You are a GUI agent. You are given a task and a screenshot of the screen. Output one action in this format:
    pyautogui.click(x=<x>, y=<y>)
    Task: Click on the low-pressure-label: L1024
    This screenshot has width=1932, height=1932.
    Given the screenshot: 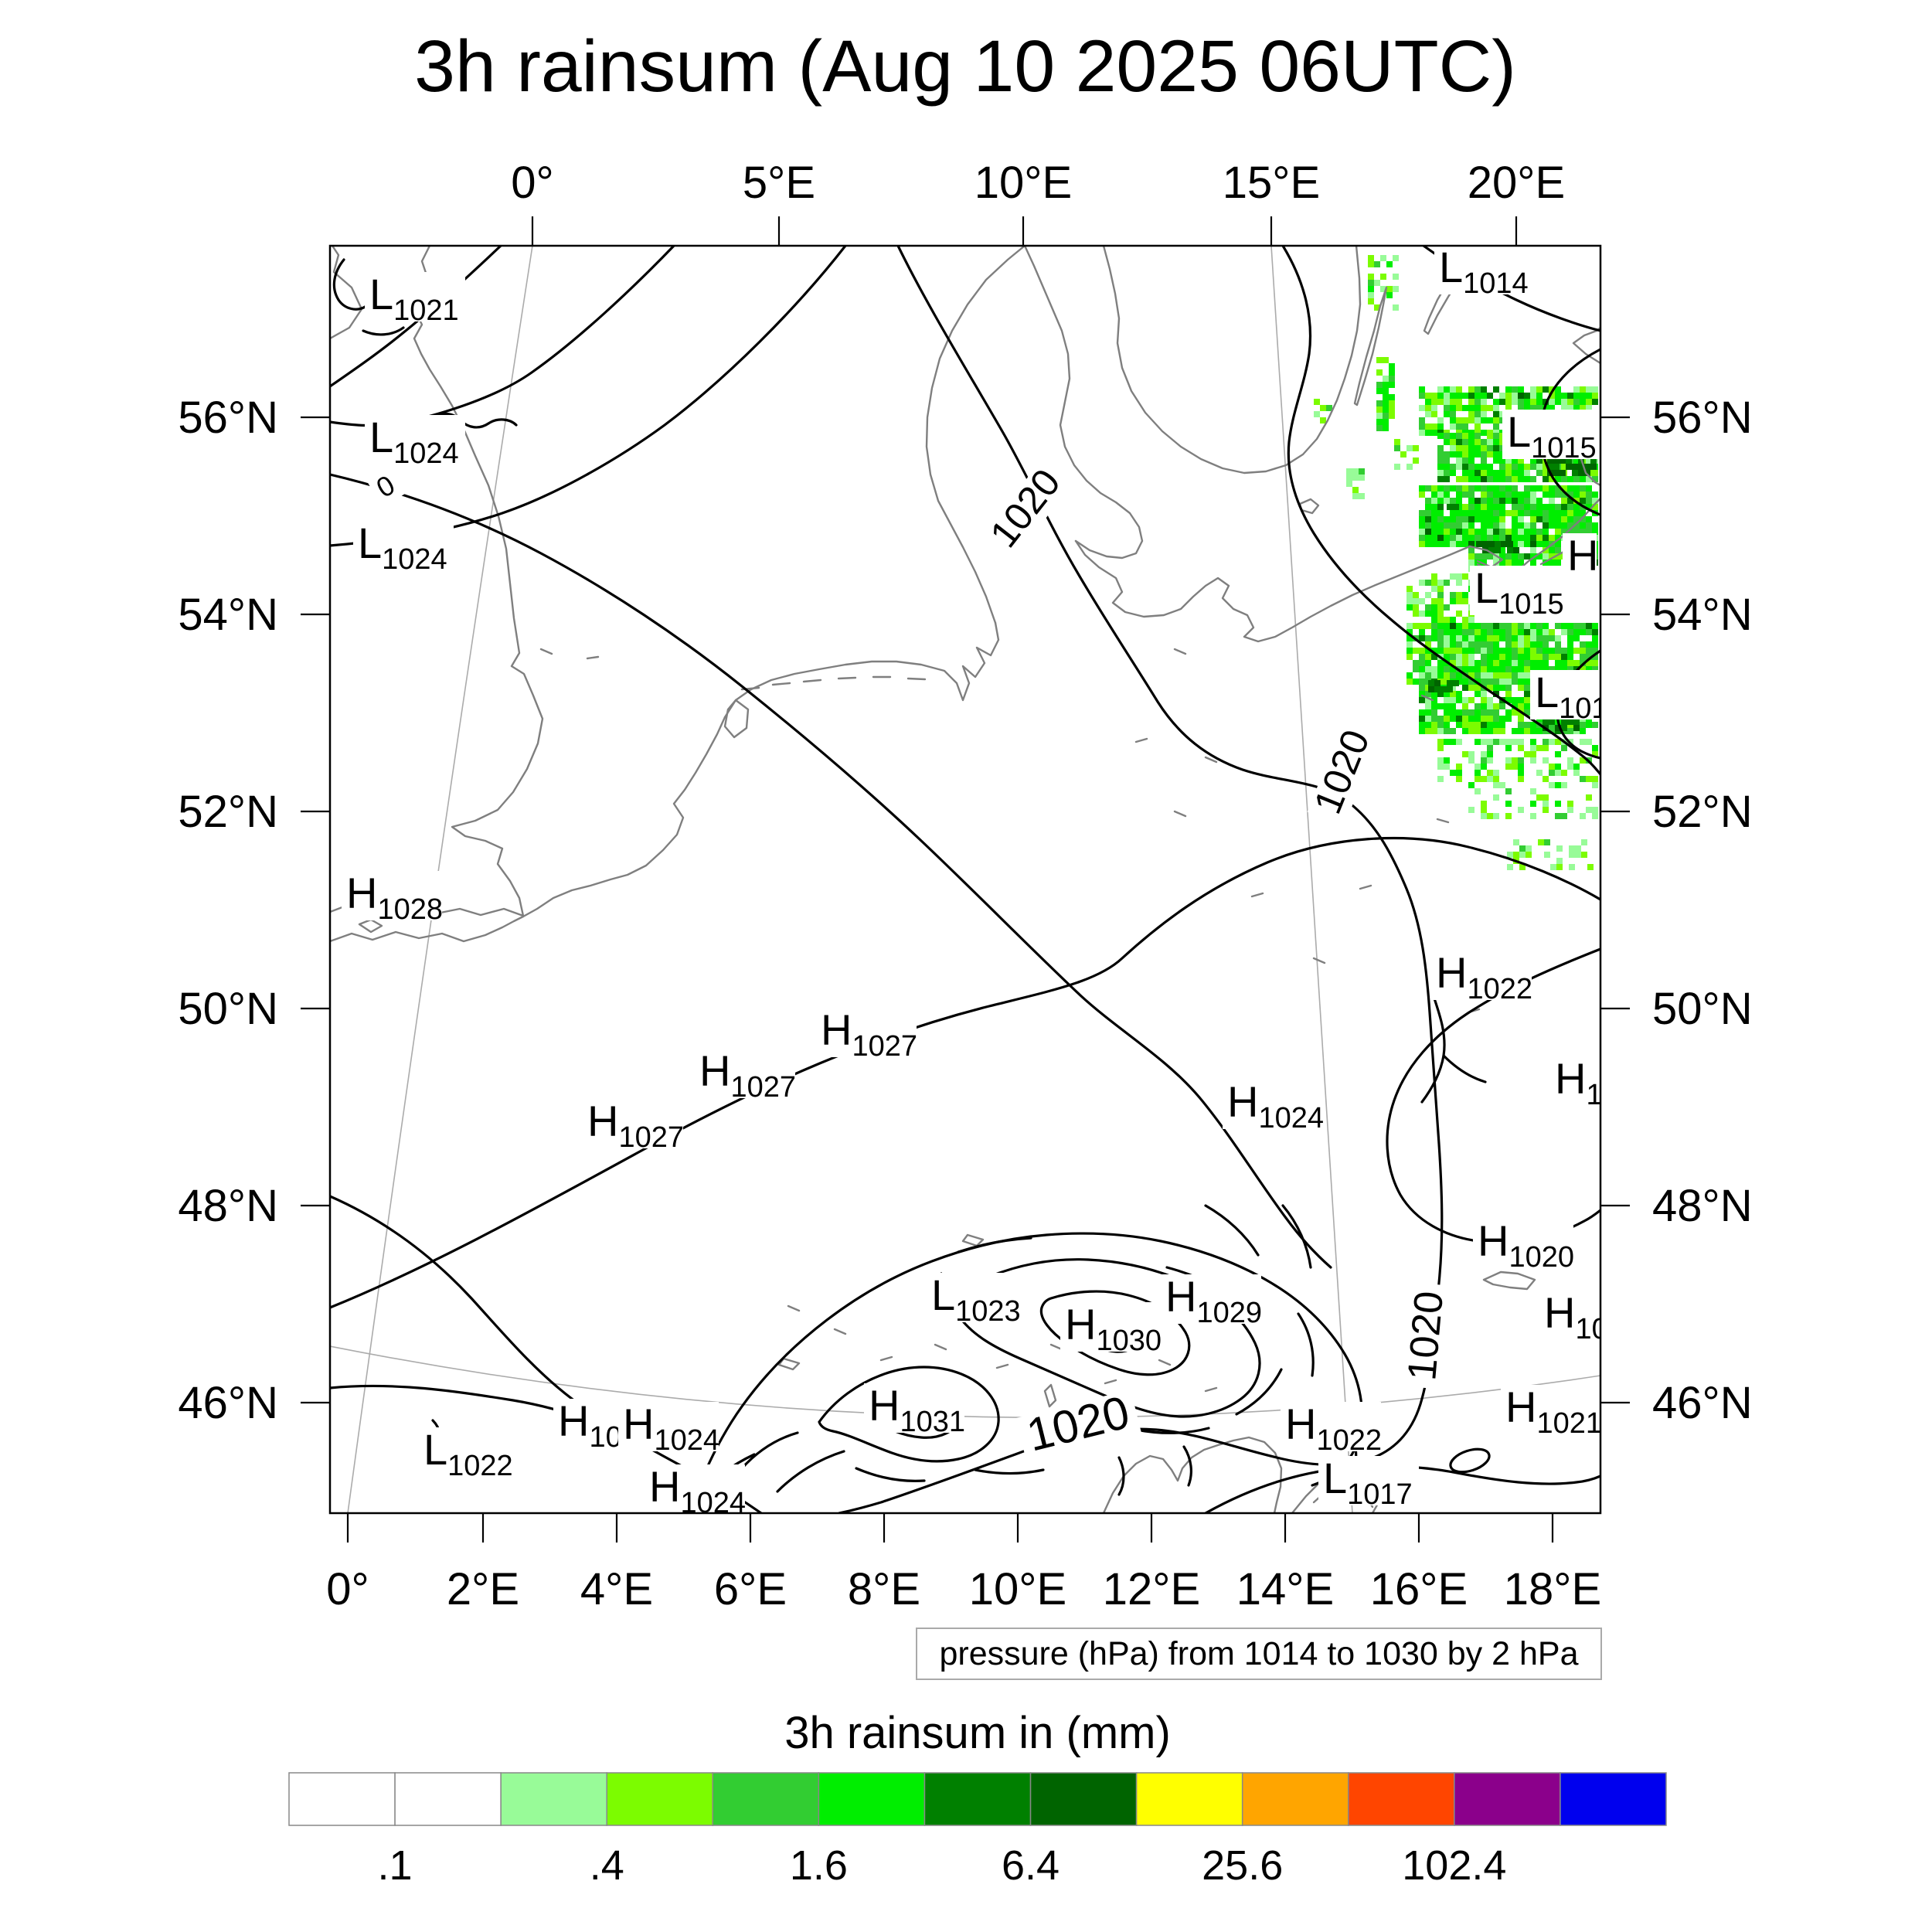 What is the action you would take?
    pyautogui.click(x=404, y=547)
    